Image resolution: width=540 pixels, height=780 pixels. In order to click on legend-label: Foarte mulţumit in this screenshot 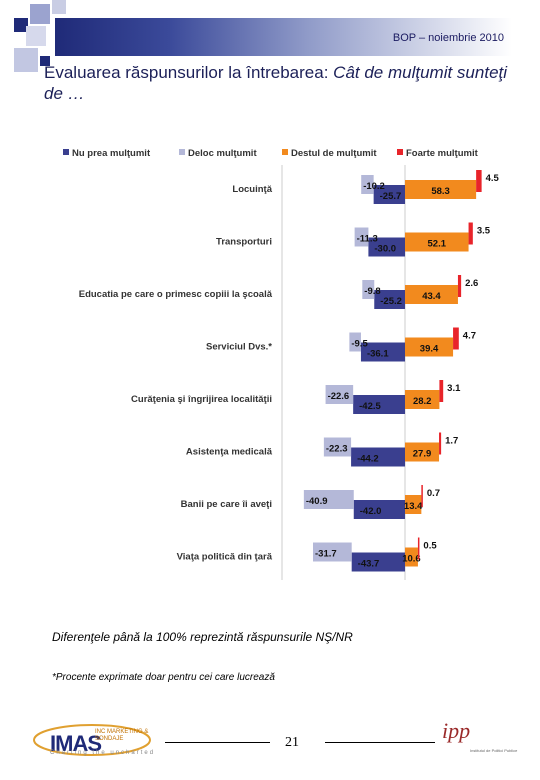, I will do `click(442, 153)`.